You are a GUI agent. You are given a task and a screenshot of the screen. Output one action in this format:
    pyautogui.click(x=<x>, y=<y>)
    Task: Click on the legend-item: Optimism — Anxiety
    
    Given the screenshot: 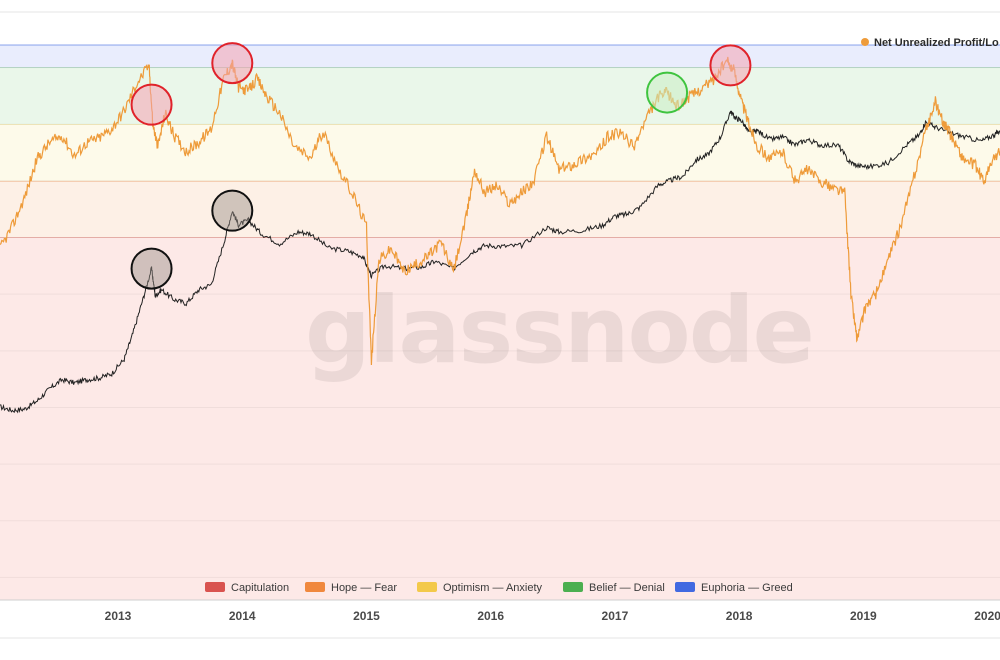 What is the action you would take?
    pyautogui.click(x=480, y=588)
    